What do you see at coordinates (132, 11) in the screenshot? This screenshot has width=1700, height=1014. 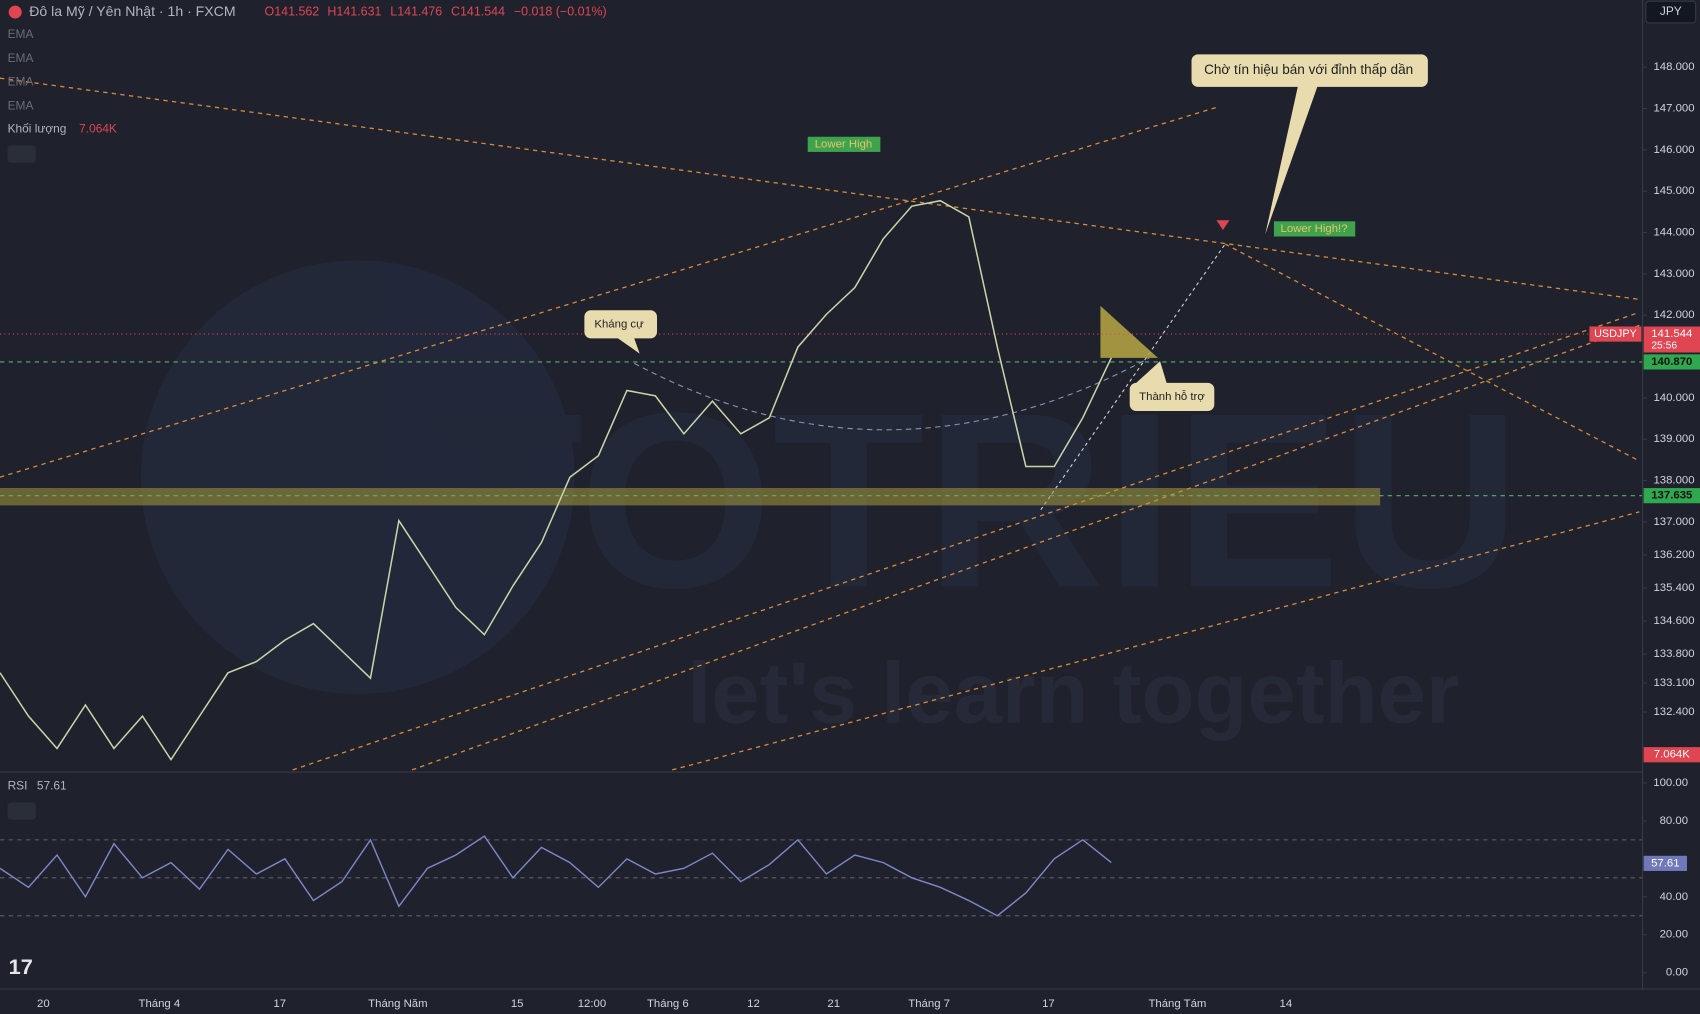 I see `symbol: Đô la Mỹ / Yên Nhật · 1h · FXCM` at bounding box center [132, 11].